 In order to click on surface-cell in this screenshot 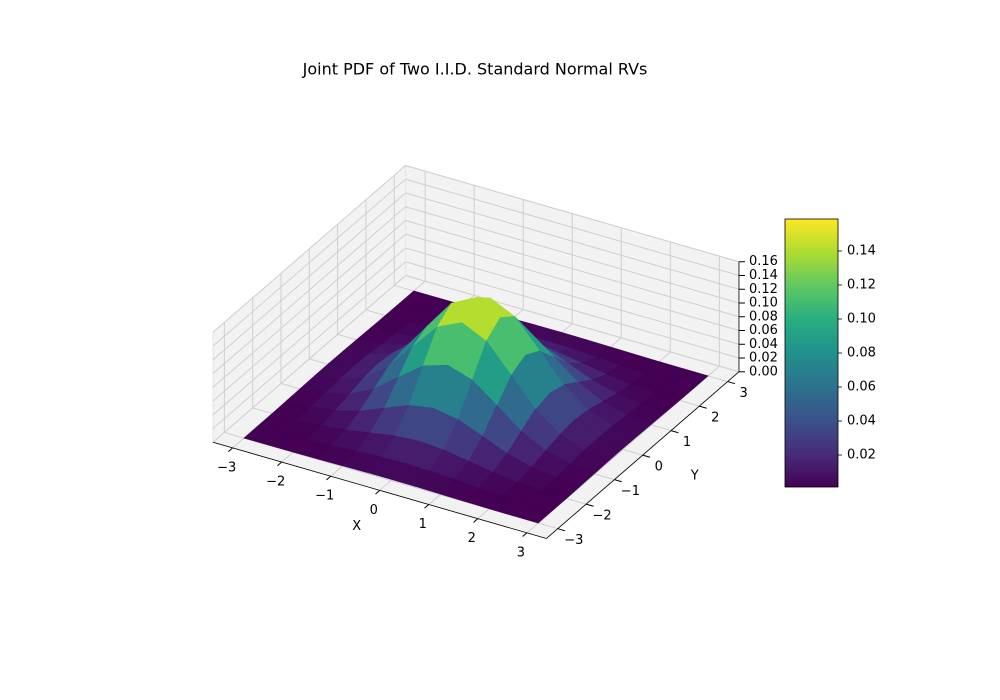, I will do `click(533, 513)`.